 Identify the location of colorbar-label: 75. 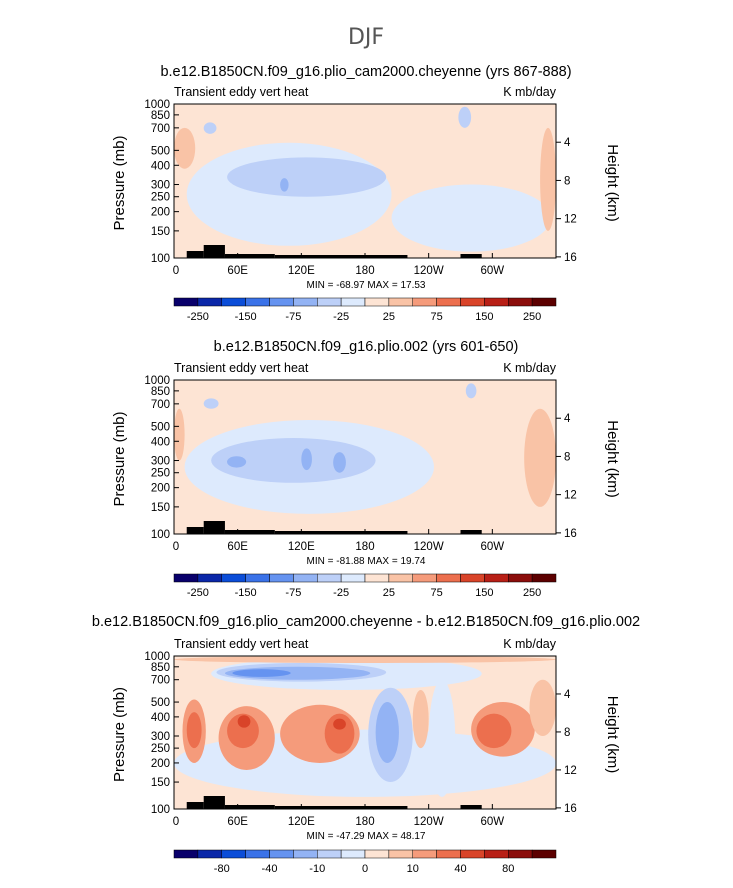
(437, 317).